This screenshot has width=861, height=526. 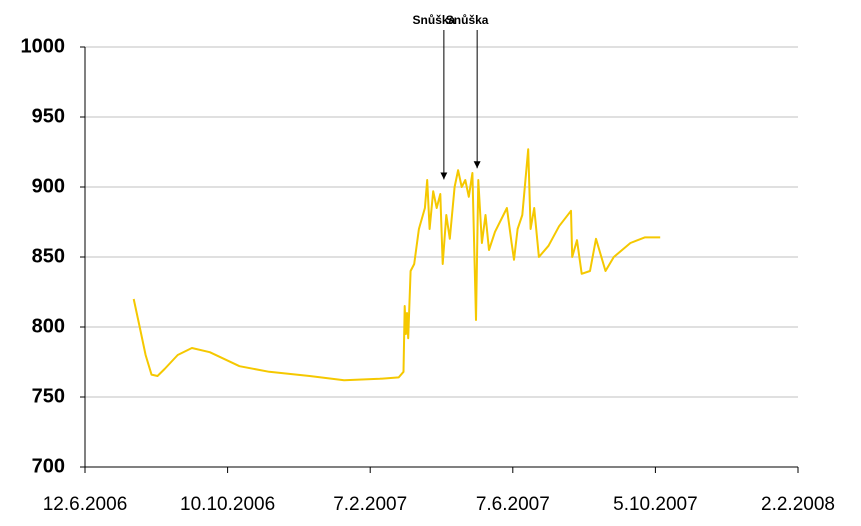 I want to click on y-tick-label: 700, so click(x=48, y=466).